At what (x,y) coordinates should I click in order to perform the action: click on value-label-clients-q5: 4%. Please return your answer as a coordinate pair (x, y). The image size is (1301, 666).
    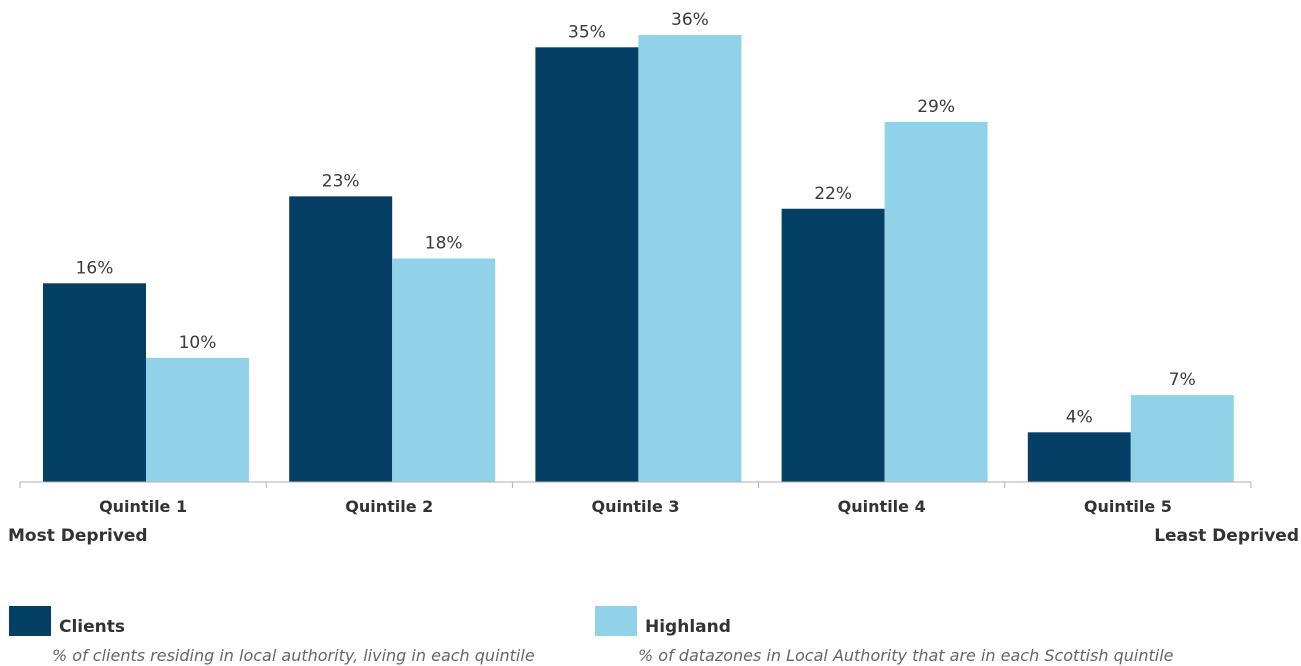
    Looking at the image, I should click on (1079, 417).